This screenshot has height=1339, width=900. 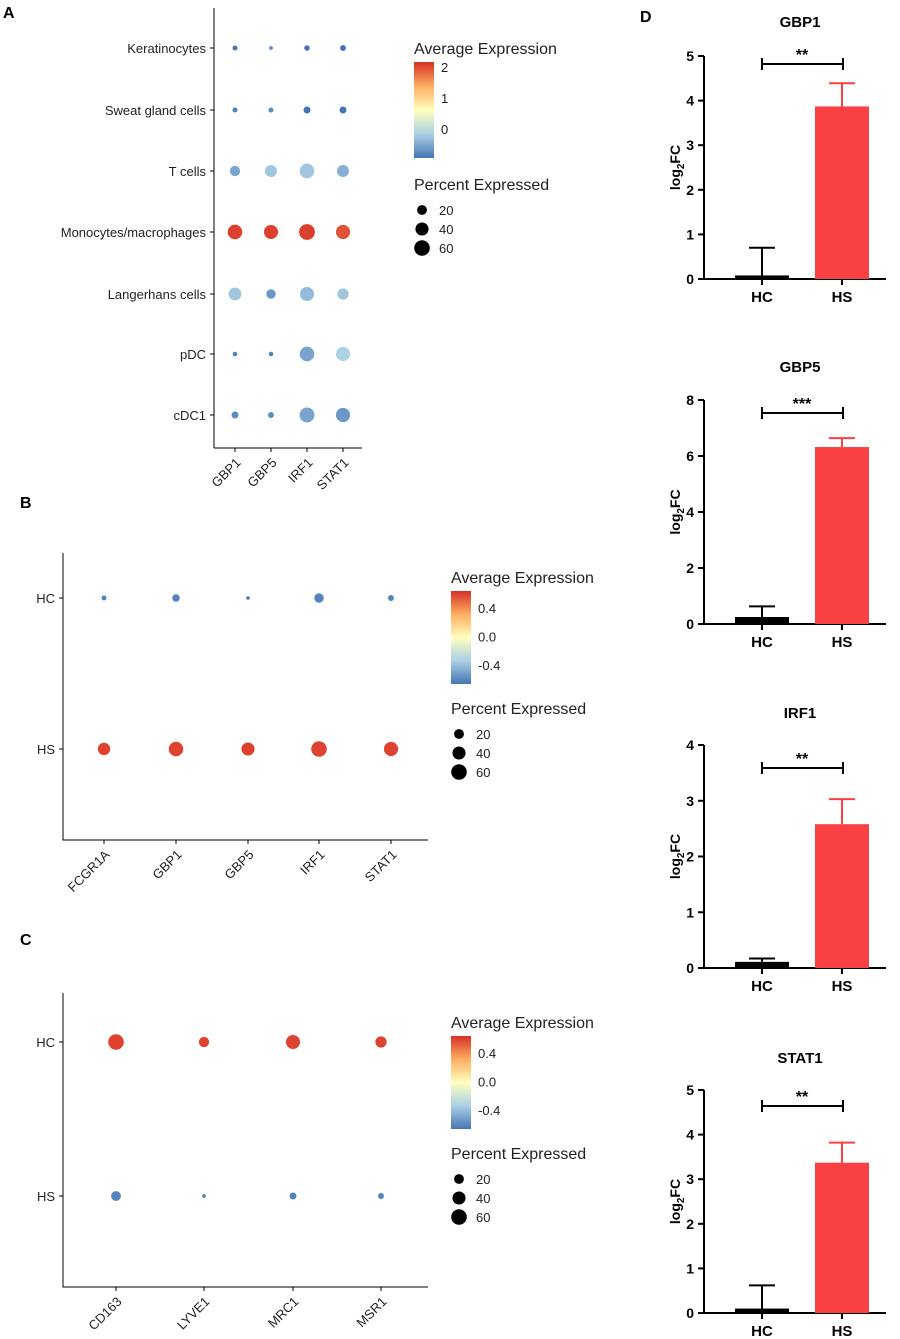 I want to click on dot-hc-stat1, so click(x=391, y=598).